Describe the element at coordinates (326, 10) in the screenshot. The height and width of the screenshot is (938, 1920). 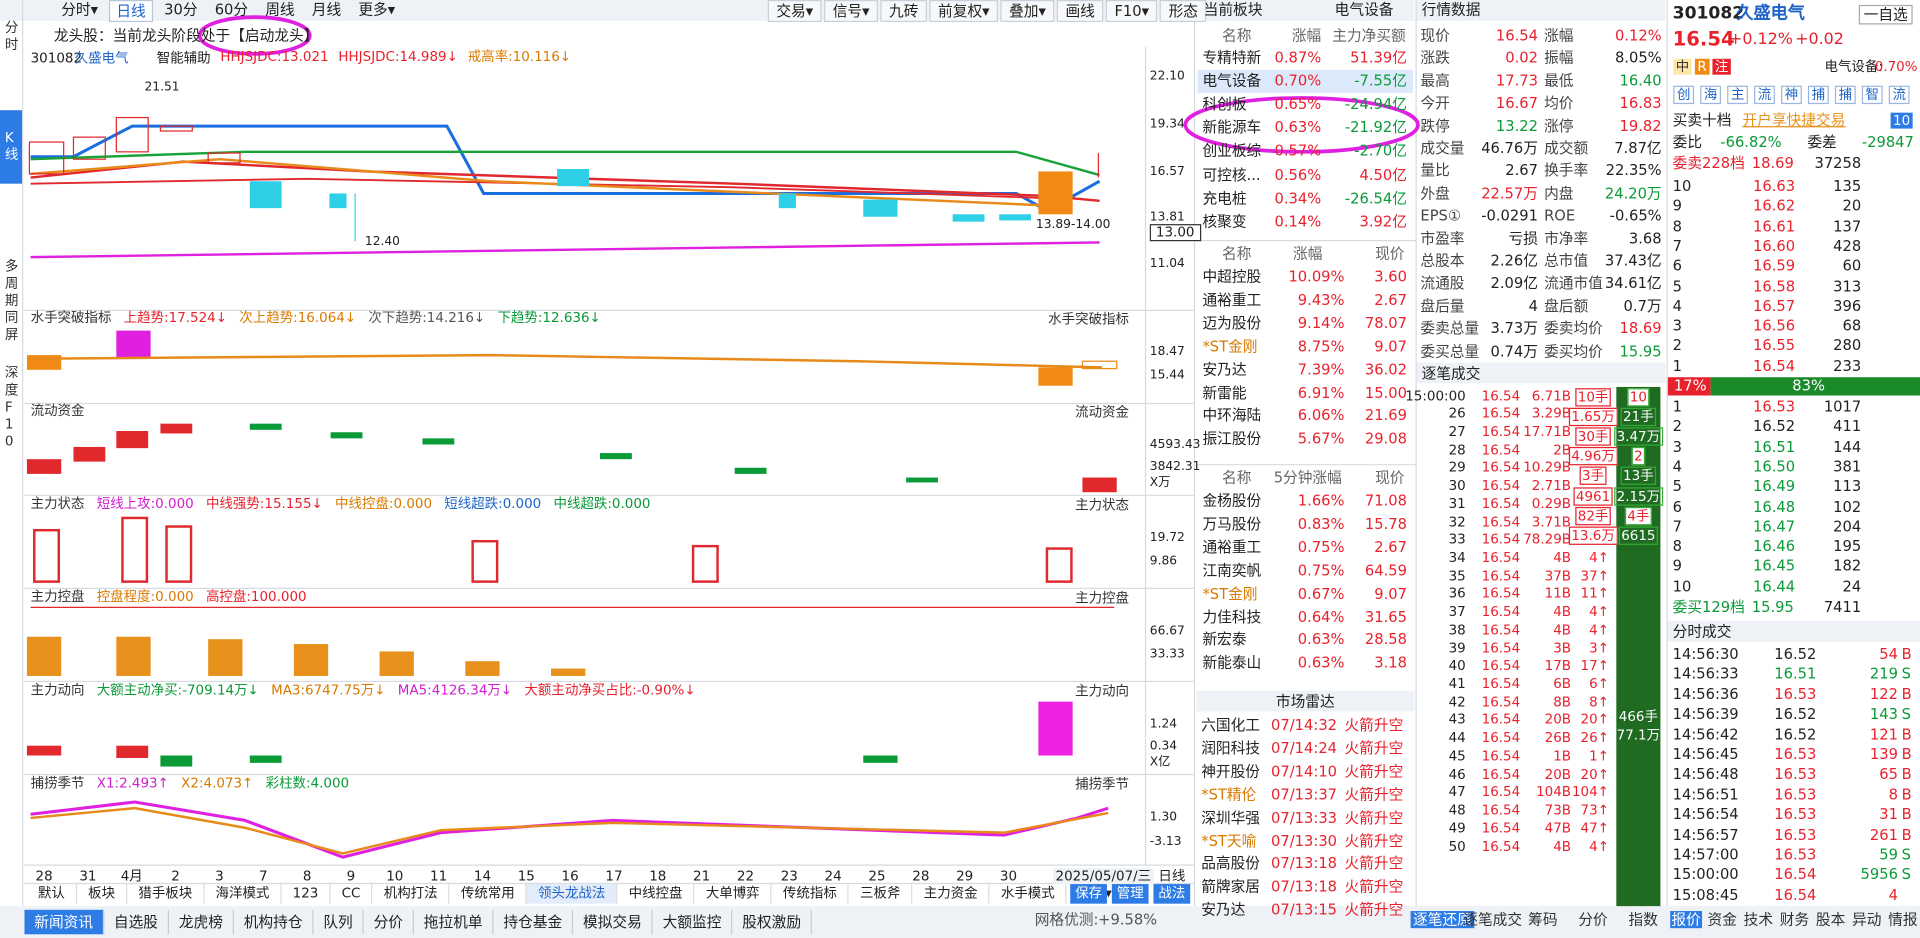
I see `period-tab: 月线` at that location.